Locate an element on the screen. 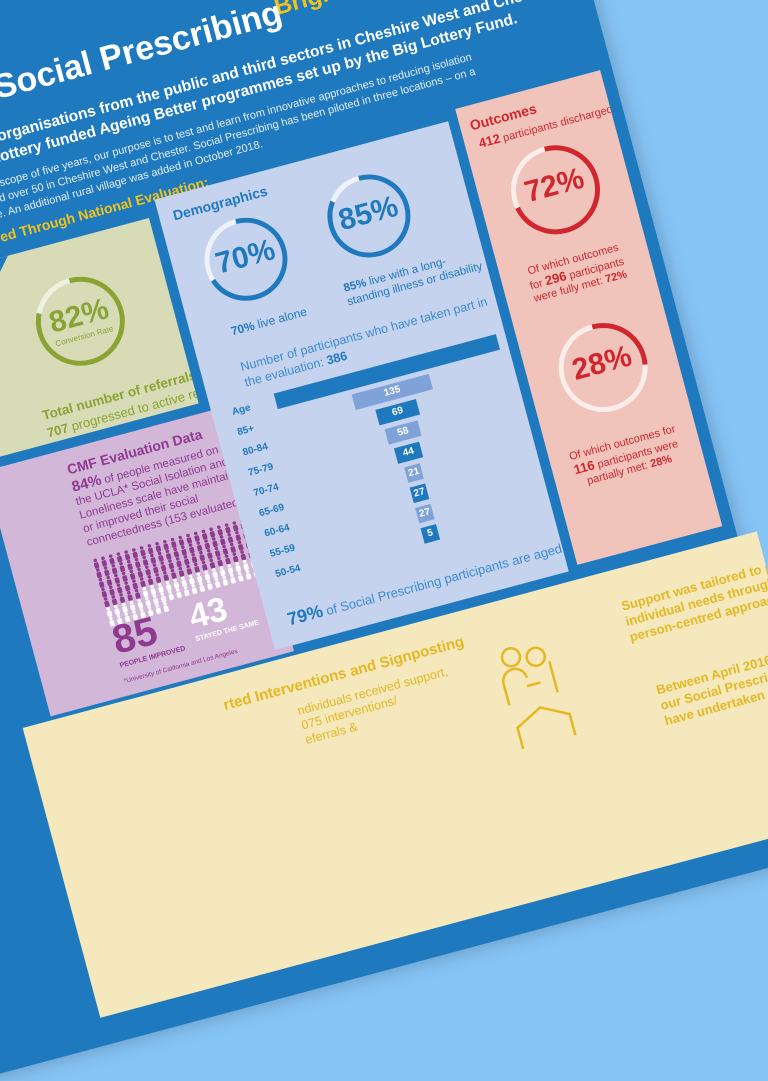  fully-met-ring is located at coordinates (556, 190).